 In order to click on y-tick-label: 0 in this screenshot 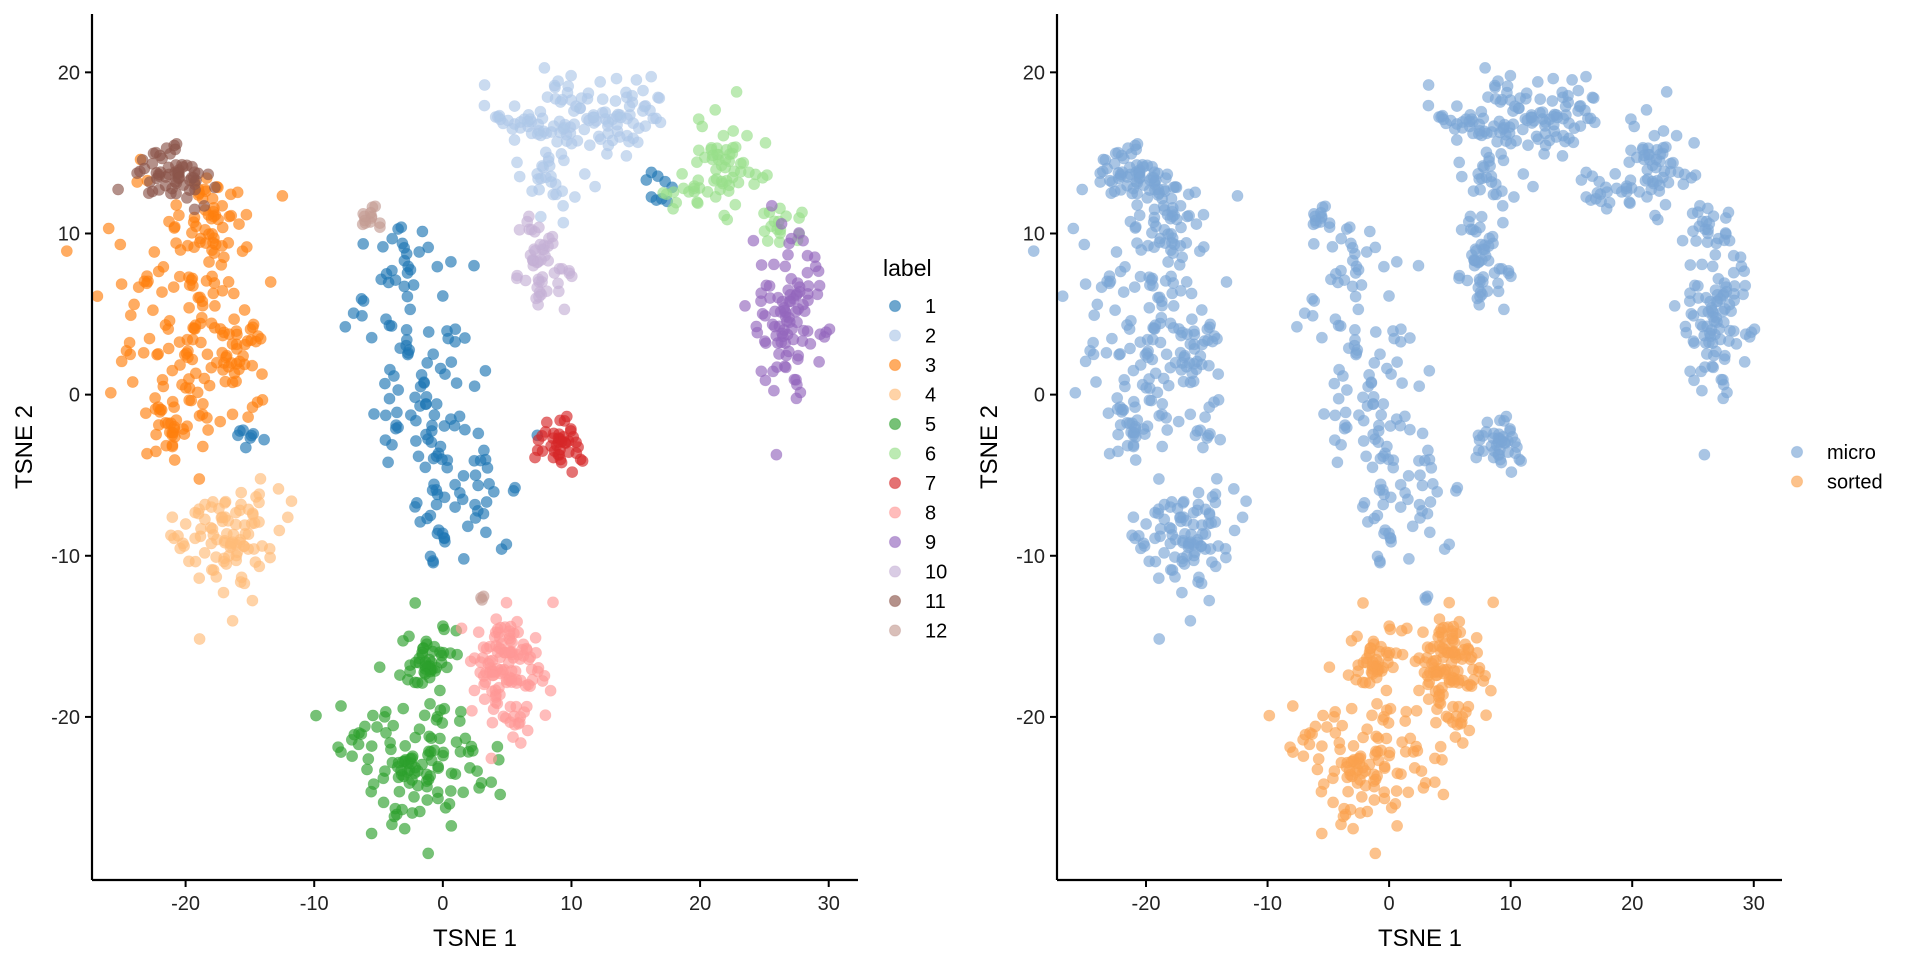, I will do `click(74, 396)`.